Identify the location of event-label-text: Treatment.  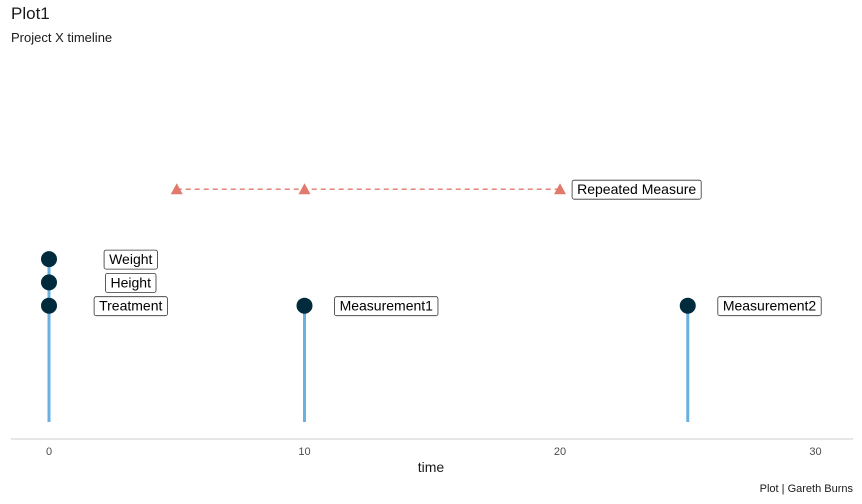
(130, 306).